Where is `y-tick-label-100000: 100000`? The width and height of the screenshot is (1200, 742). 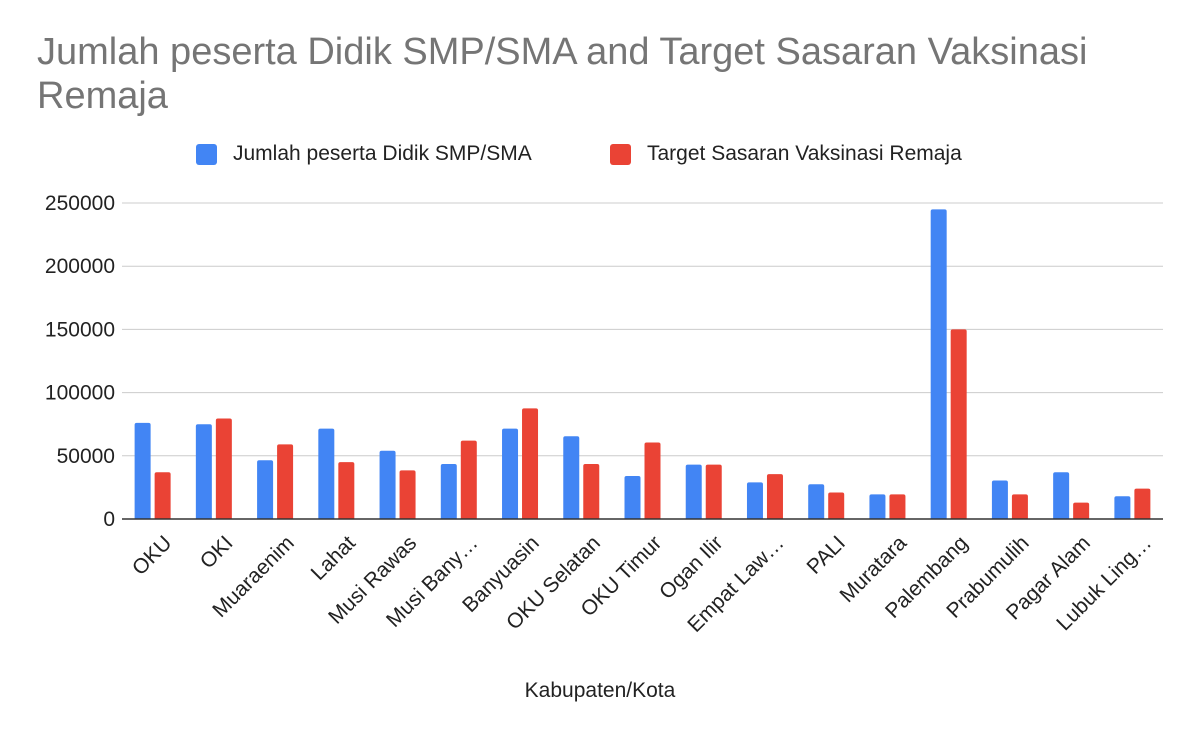
y-tick-label-100000: 100000 is located at coordinates (80, 393).